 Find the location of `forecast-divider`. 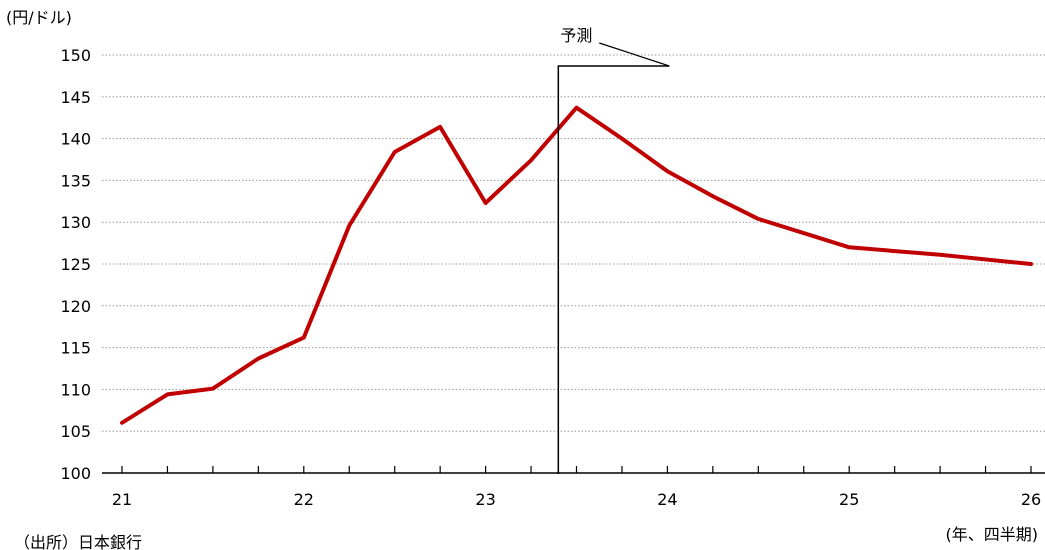

forecast-divider is located at coordinates (613, 269).